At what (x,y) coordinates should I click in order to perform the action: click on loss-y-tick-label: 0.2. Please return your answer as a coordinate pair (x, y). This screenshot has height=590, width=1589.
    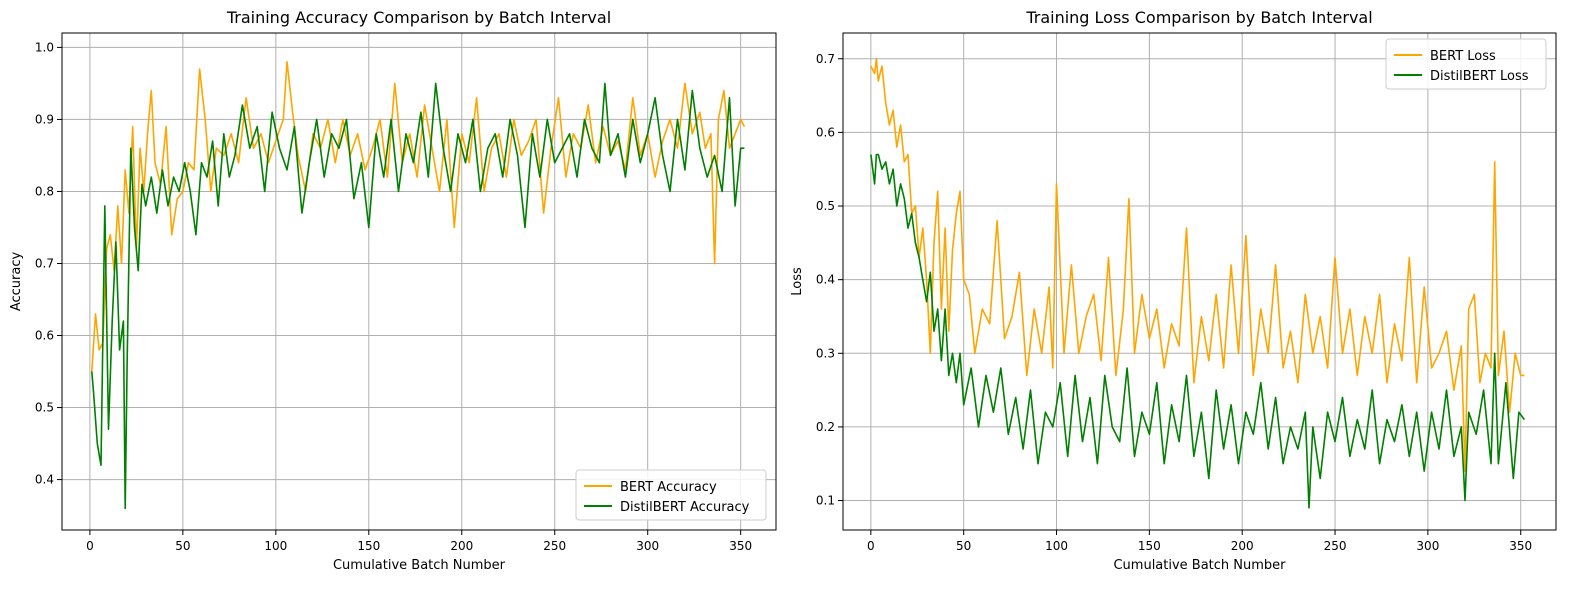
    Looking at the image, I should click on (825, 427).